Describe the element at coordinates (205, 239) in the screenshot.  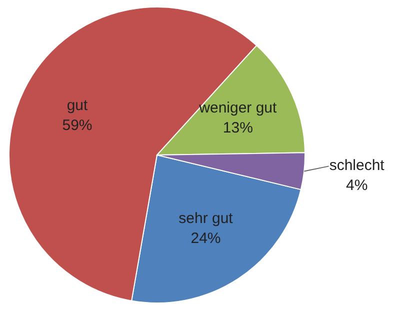
I see `data-label: 24%` at that location.